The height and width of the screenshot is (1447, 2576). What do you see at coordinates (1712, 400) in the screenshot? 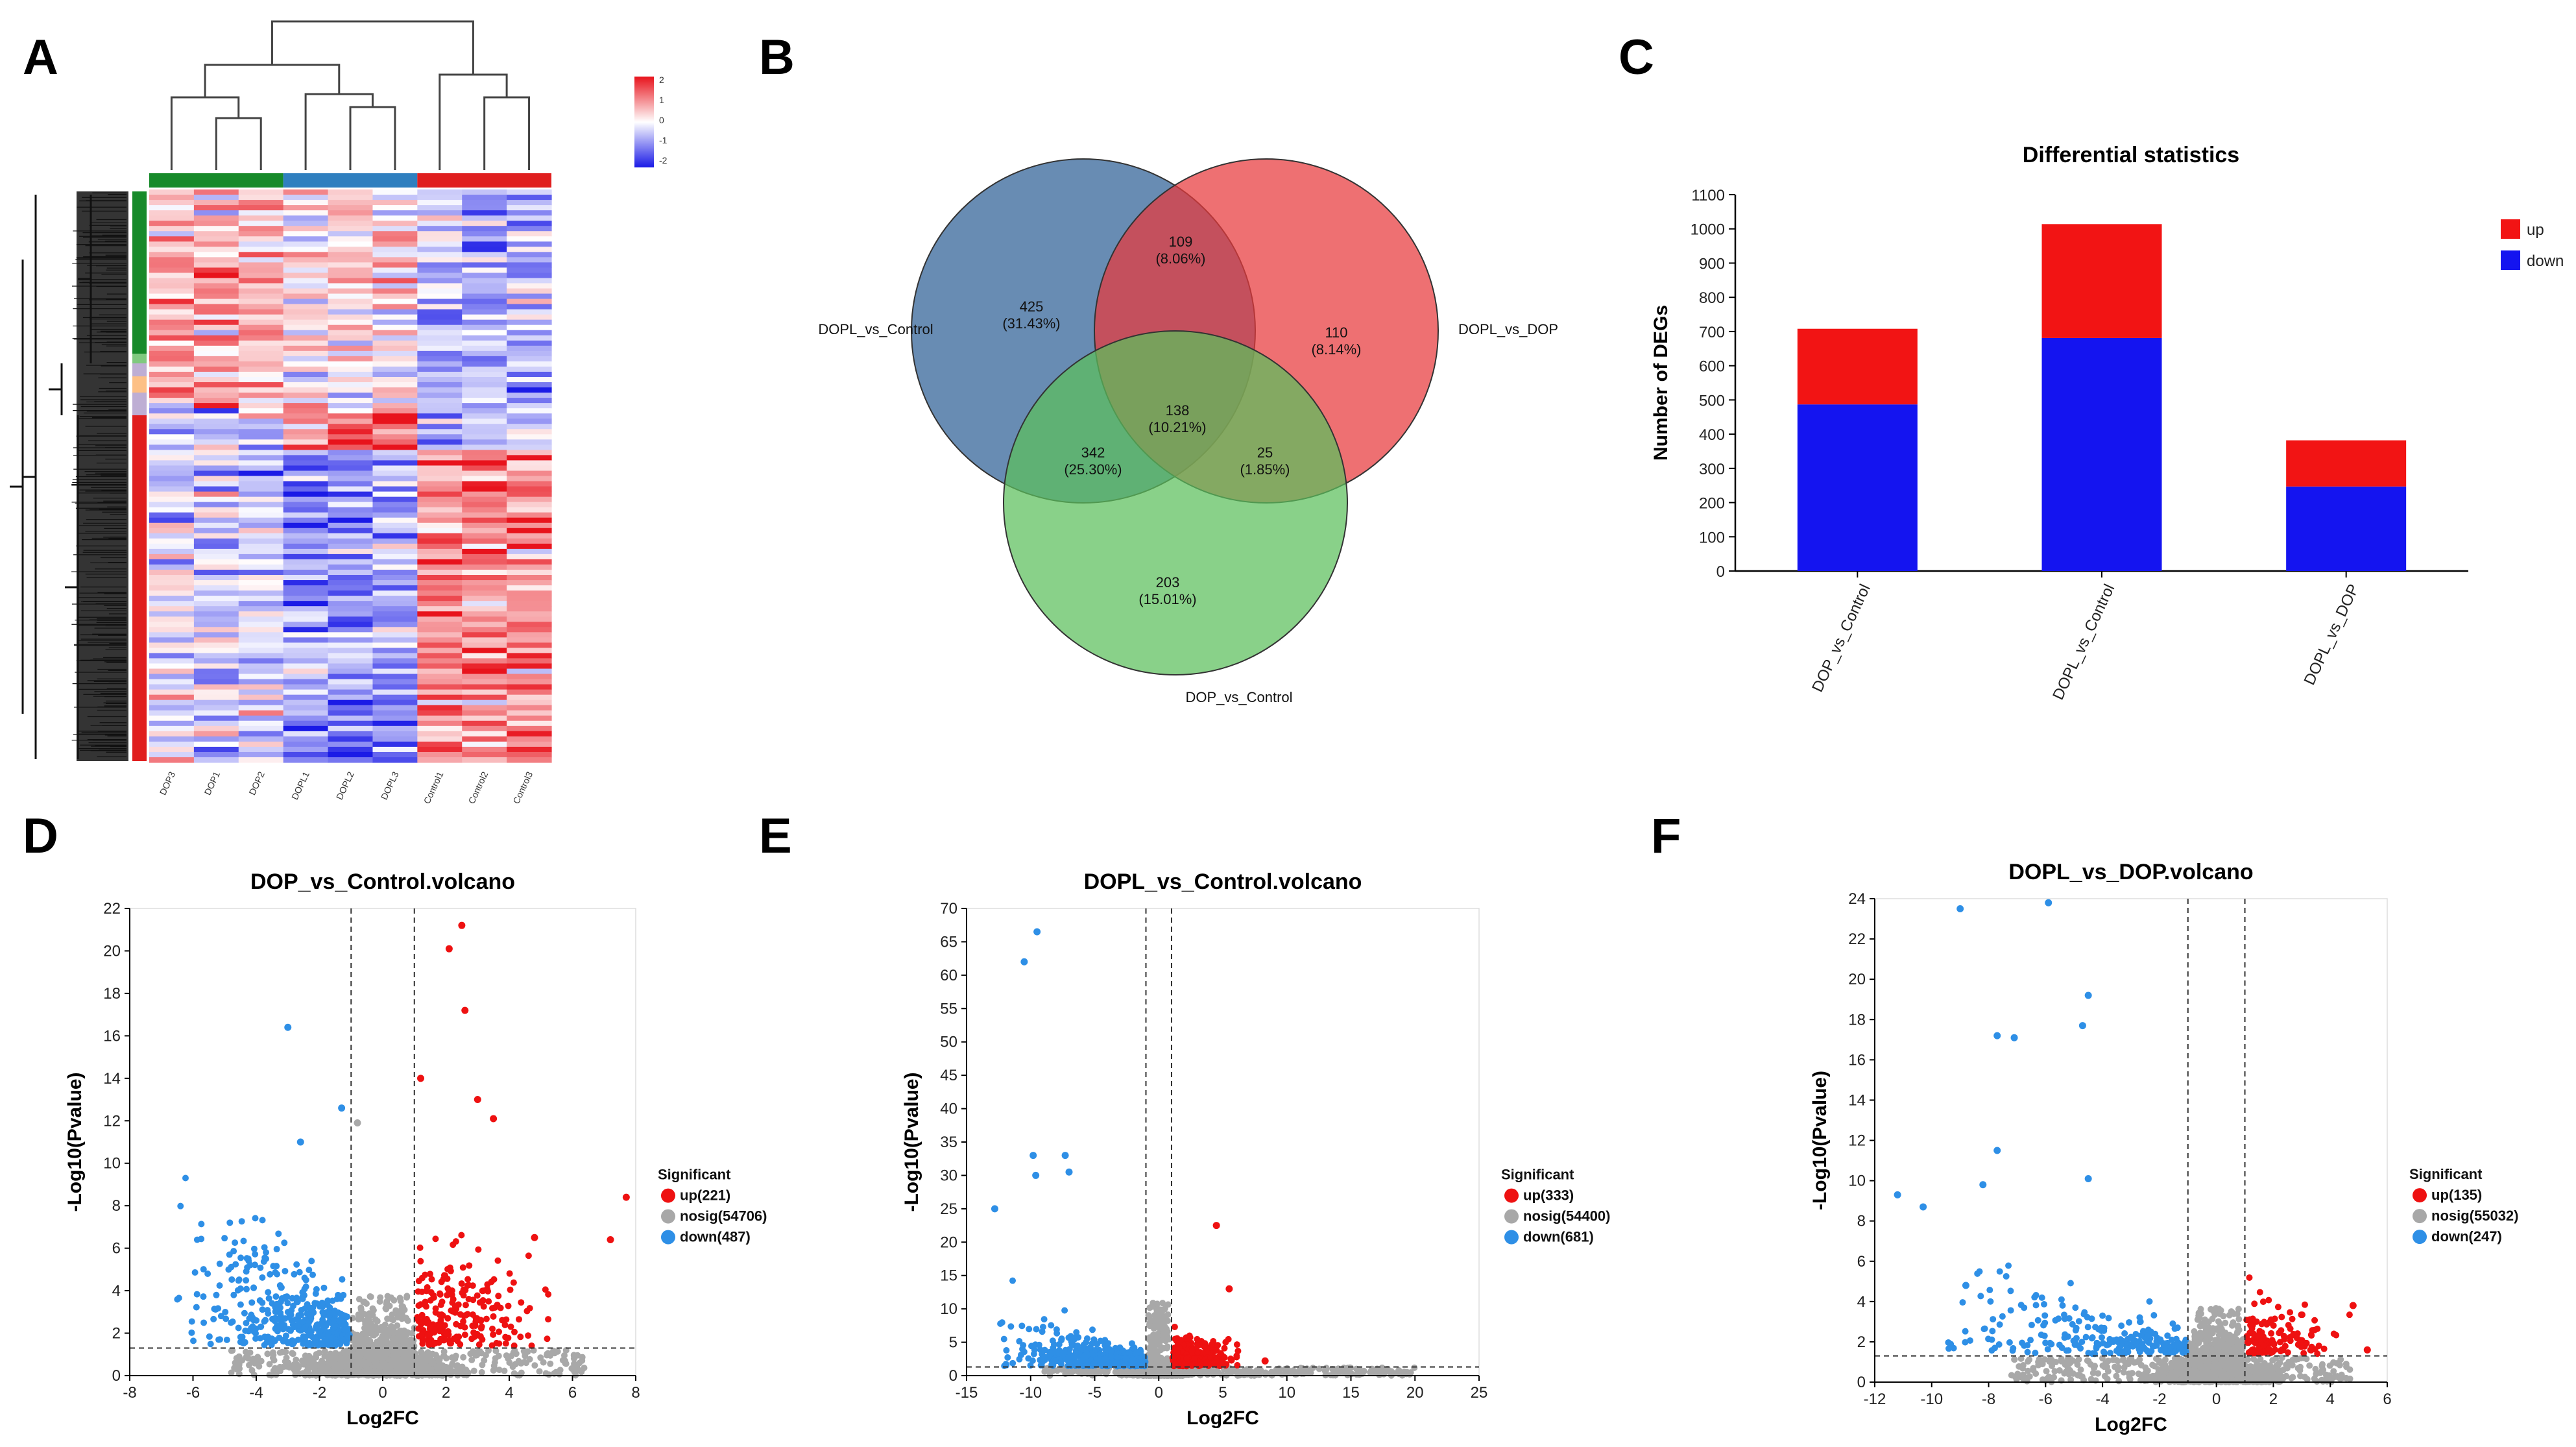
I see `y-tick-label: 500` at bounding box center [1712, 400].